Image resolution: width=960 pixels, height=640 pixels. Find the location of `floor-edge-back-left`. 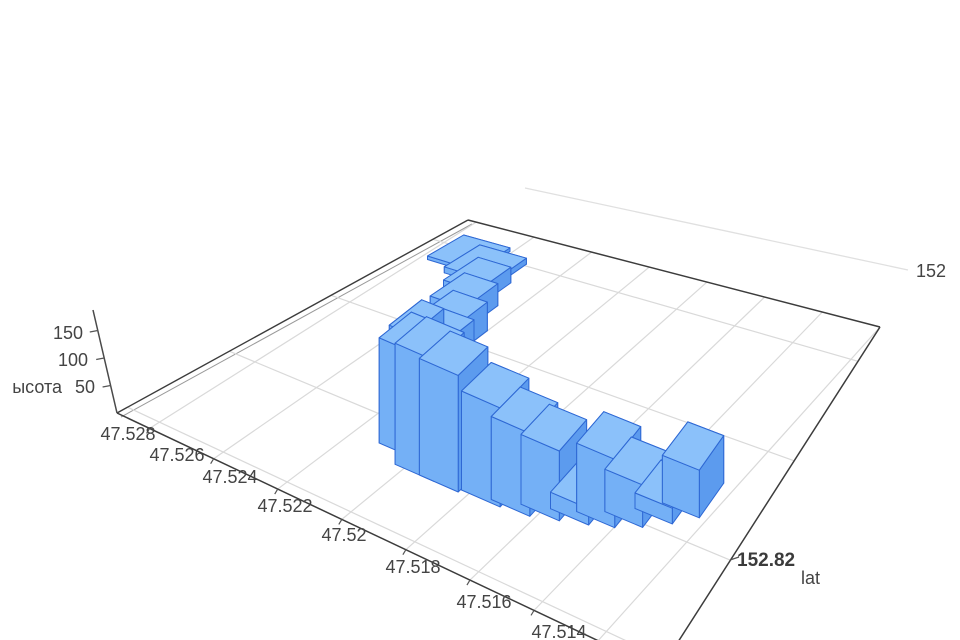

floor-edge-back-left is located at coordinates (292, 316).